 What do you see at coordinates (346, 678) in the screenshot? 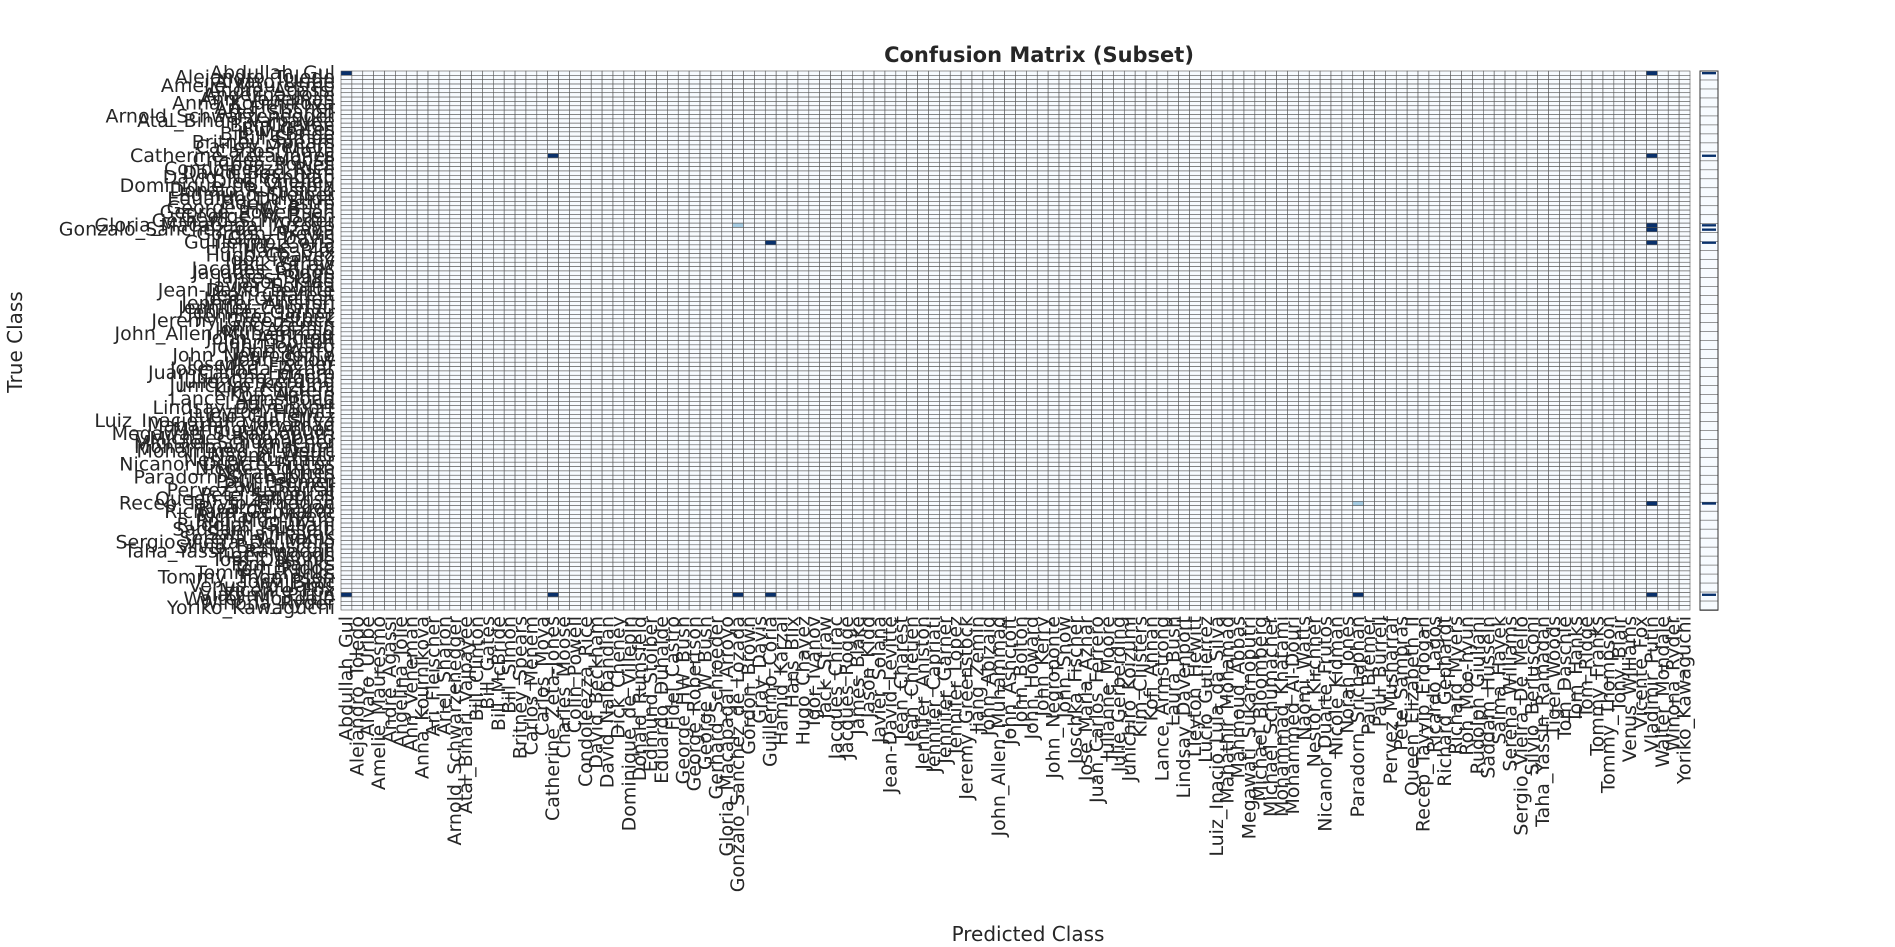
I see `x-tick-label: Abdullah_Gul` at bounding box center [346, 678].